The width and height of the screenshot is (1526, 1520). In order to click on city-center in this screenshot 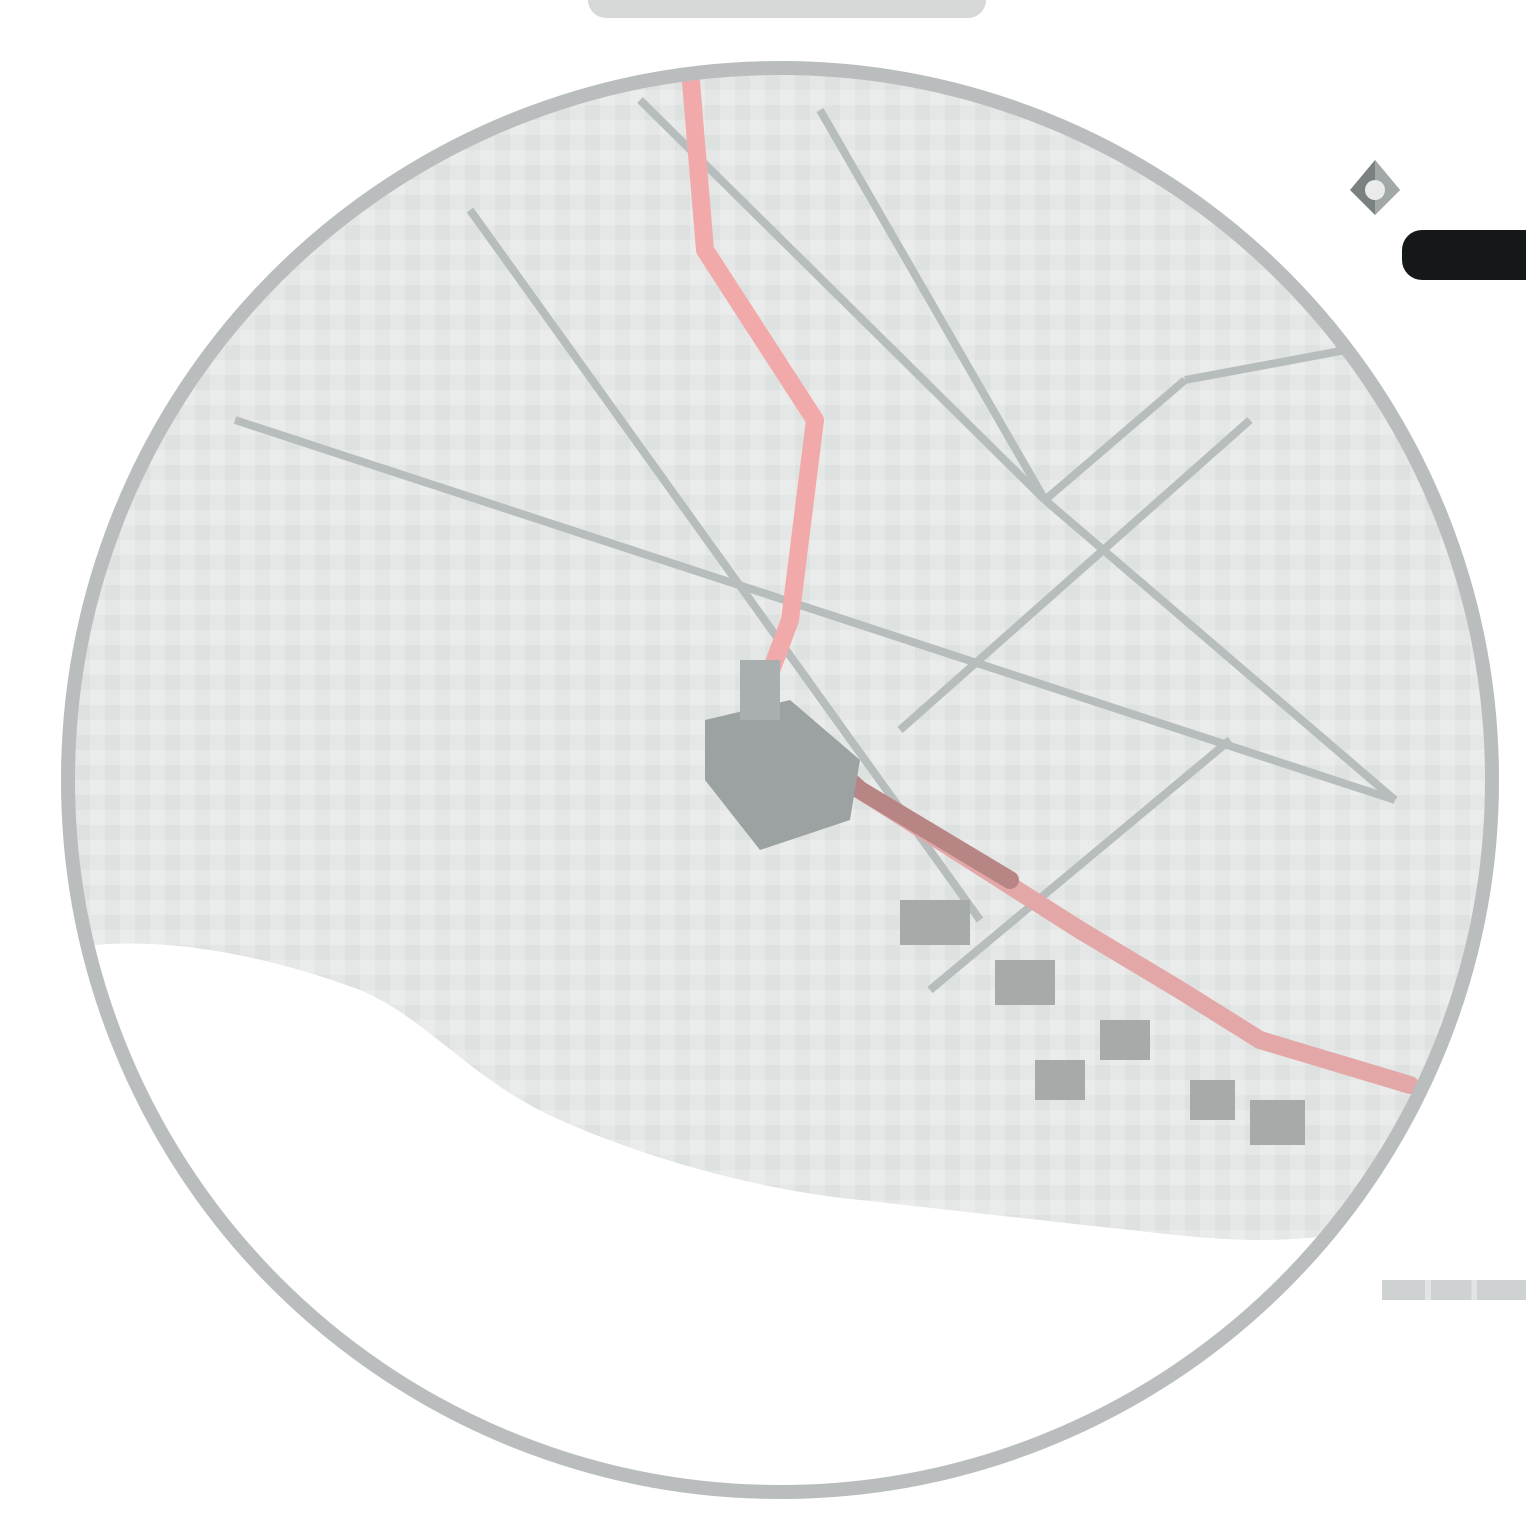, I will do `click(782, 755)`.